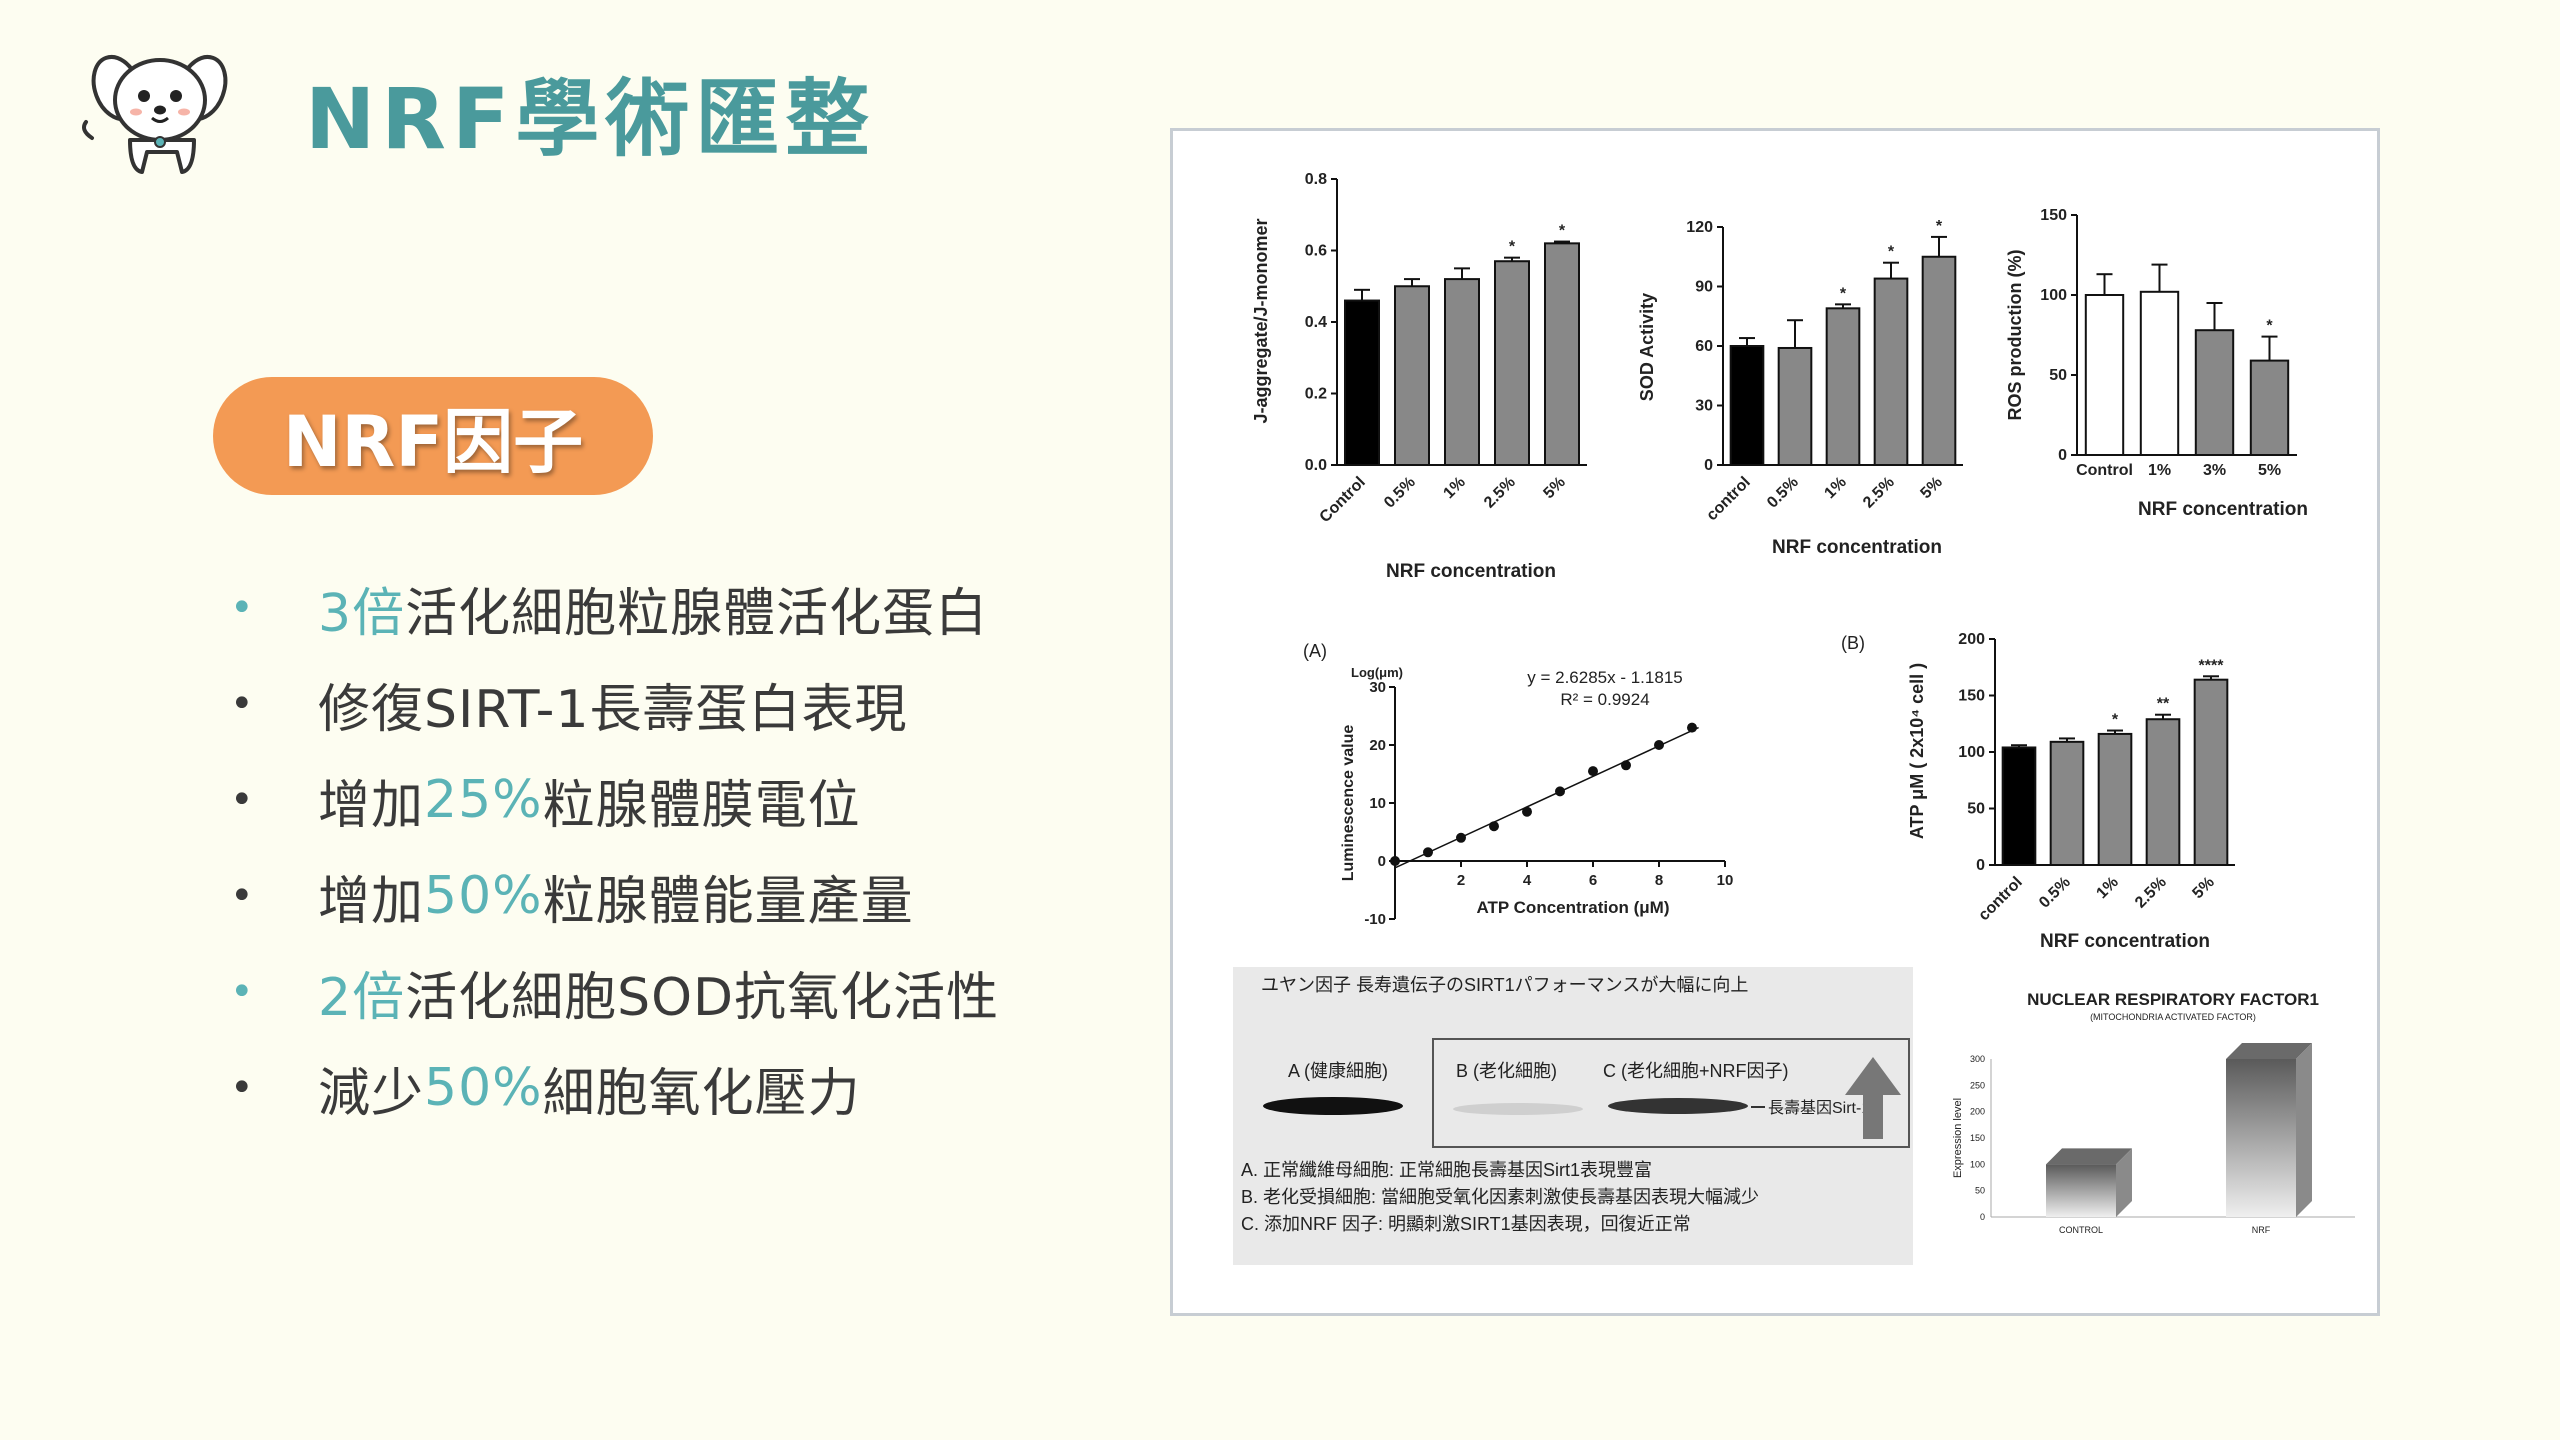 This screenshot has height=1440, width=2560. I want to click on chart-atp-x-tick-label: control, so click(2000, 899).